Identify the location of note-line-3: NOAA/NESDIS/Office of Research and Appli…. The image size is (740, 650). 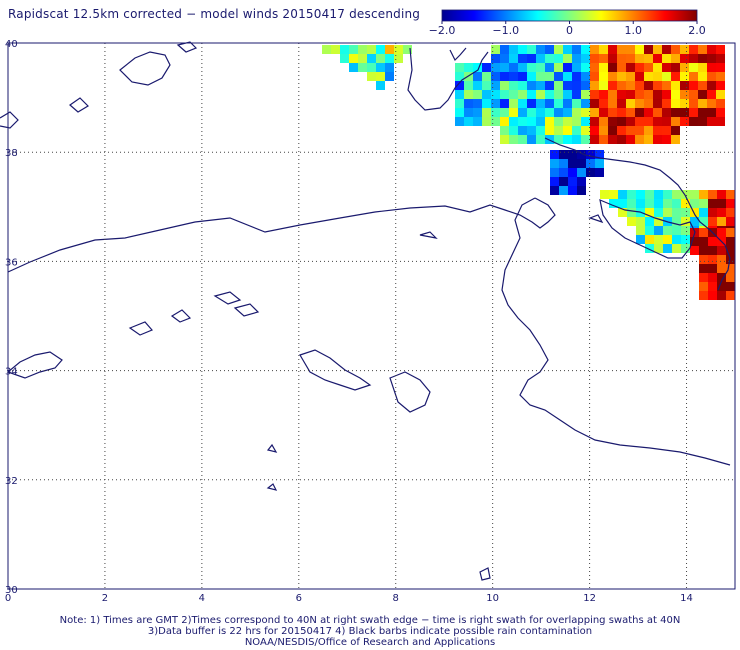
(370, 642).